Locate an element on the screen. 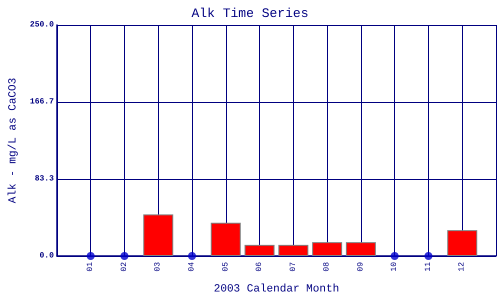 This screenshot has height=300, width=500. x-tick-label: 04 is located at coordinates (192, 267).